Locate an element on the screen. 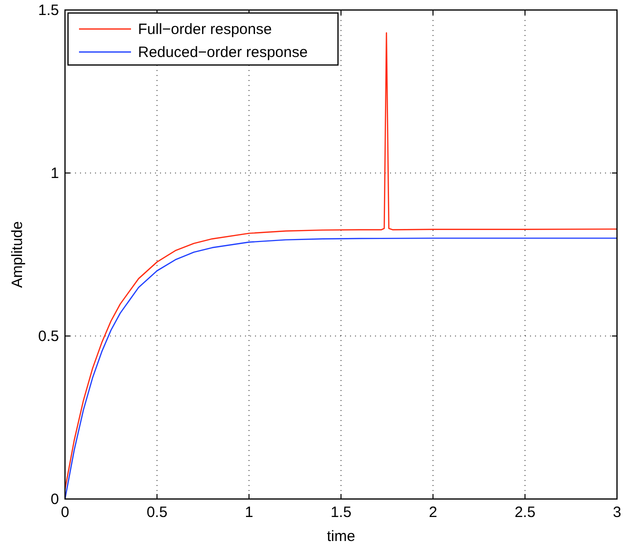  x-tick-label: 0.5 is located at coordinates (157, 512).